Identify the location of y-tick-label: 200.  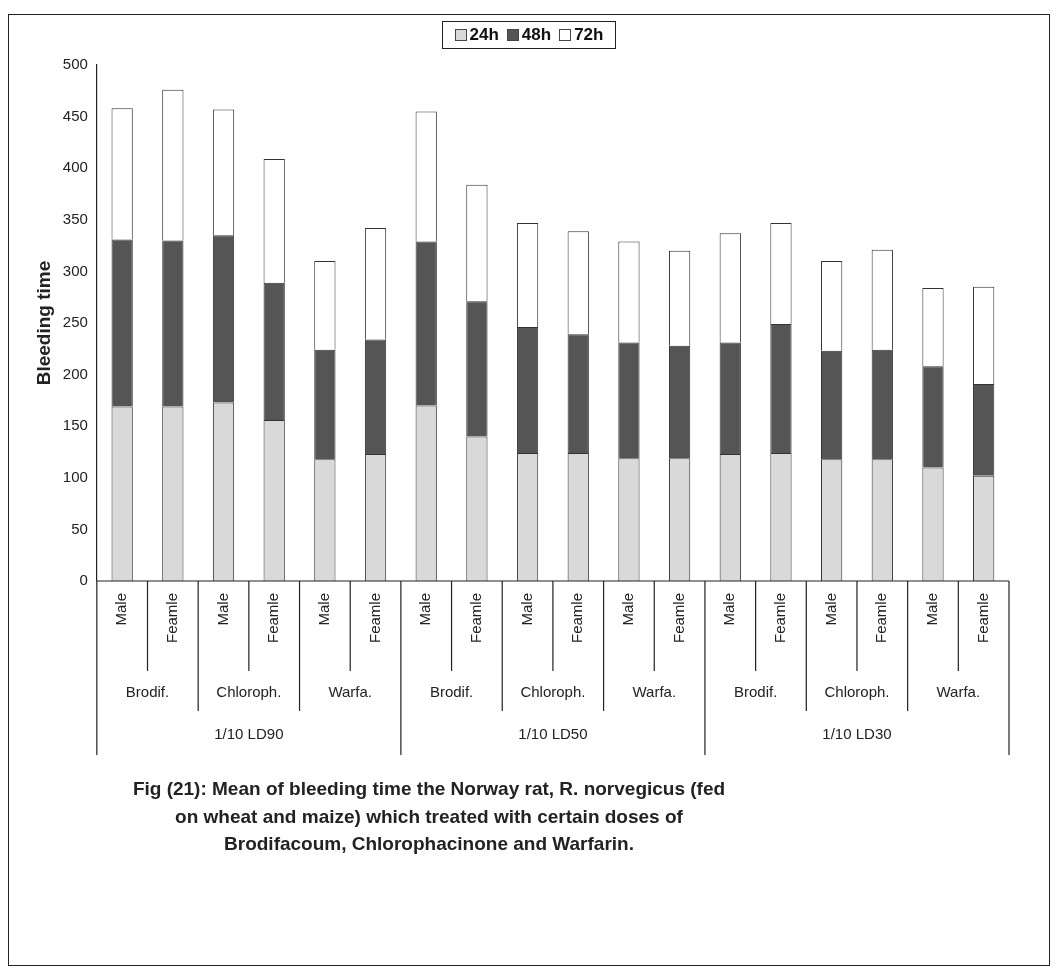
(75, 373).